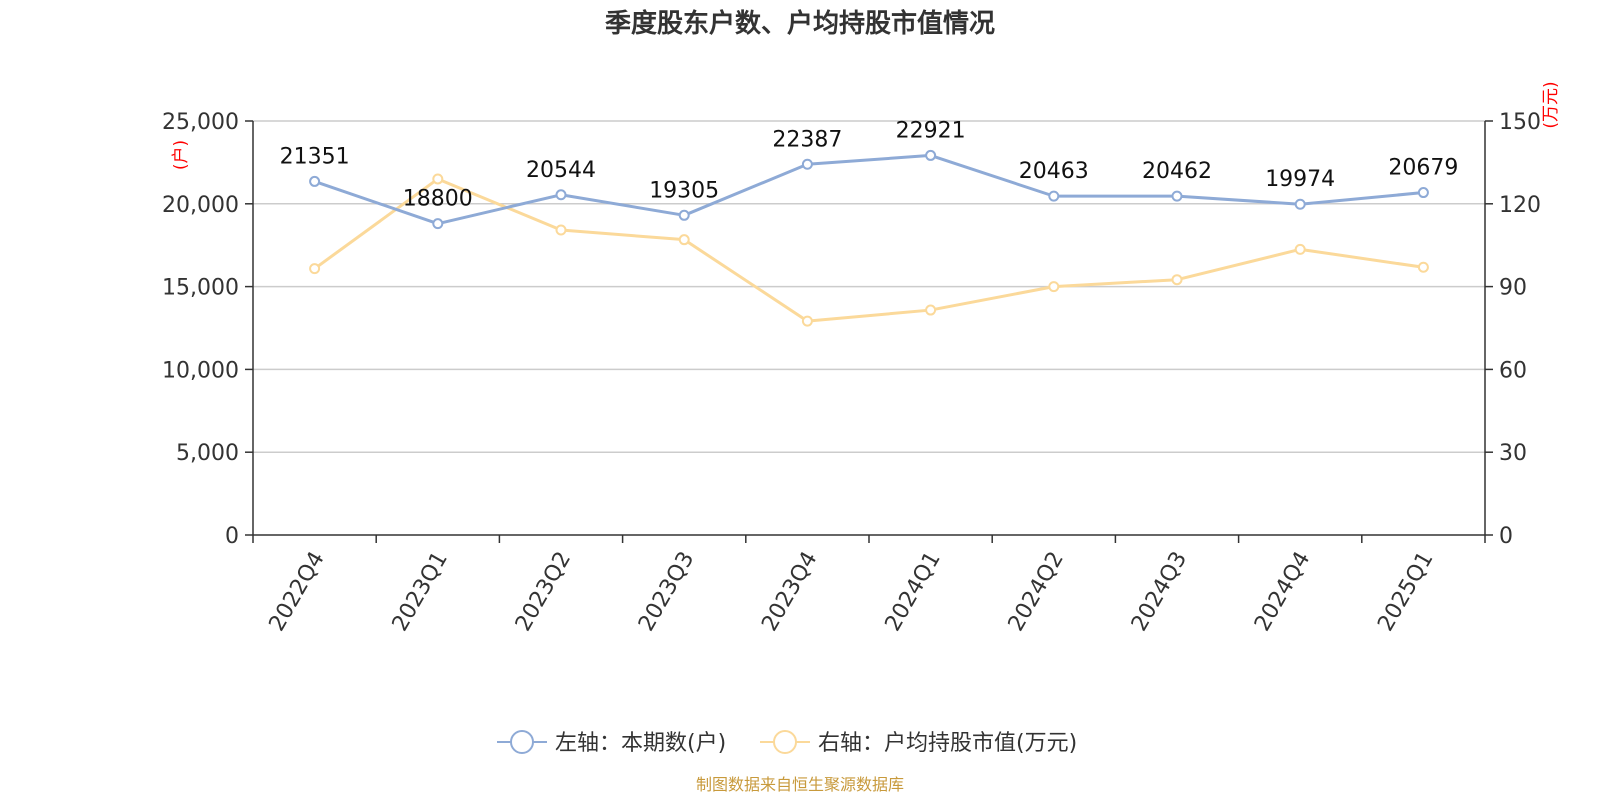  Describe the element at coordinates (1036, 592) in the screenshot. I see `x-tick-label: 2024Q2` at that location.